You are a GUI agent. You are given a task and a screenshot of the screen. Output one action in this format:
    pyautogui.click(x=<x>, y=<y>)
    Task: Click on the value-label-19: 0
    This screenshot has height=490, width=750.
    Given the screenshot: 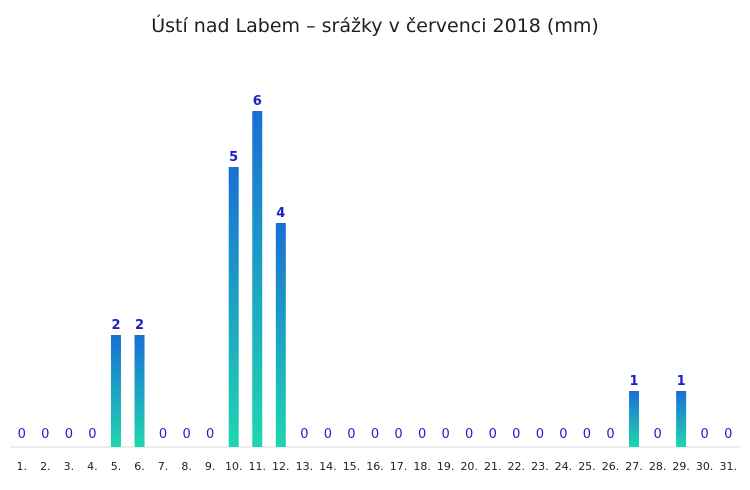 What is the action you would take?
    pyautogui.click(x=446, y=434)
    